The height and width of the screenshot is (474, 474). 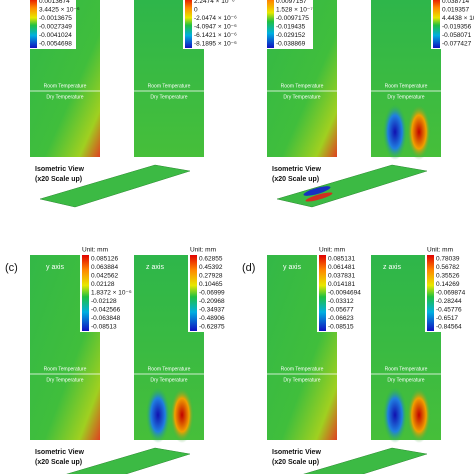 What do you see at coordinates (55, 35) in the screenshot?
I see `legend-value: -0.0041024` at bounding box center [55, 35].